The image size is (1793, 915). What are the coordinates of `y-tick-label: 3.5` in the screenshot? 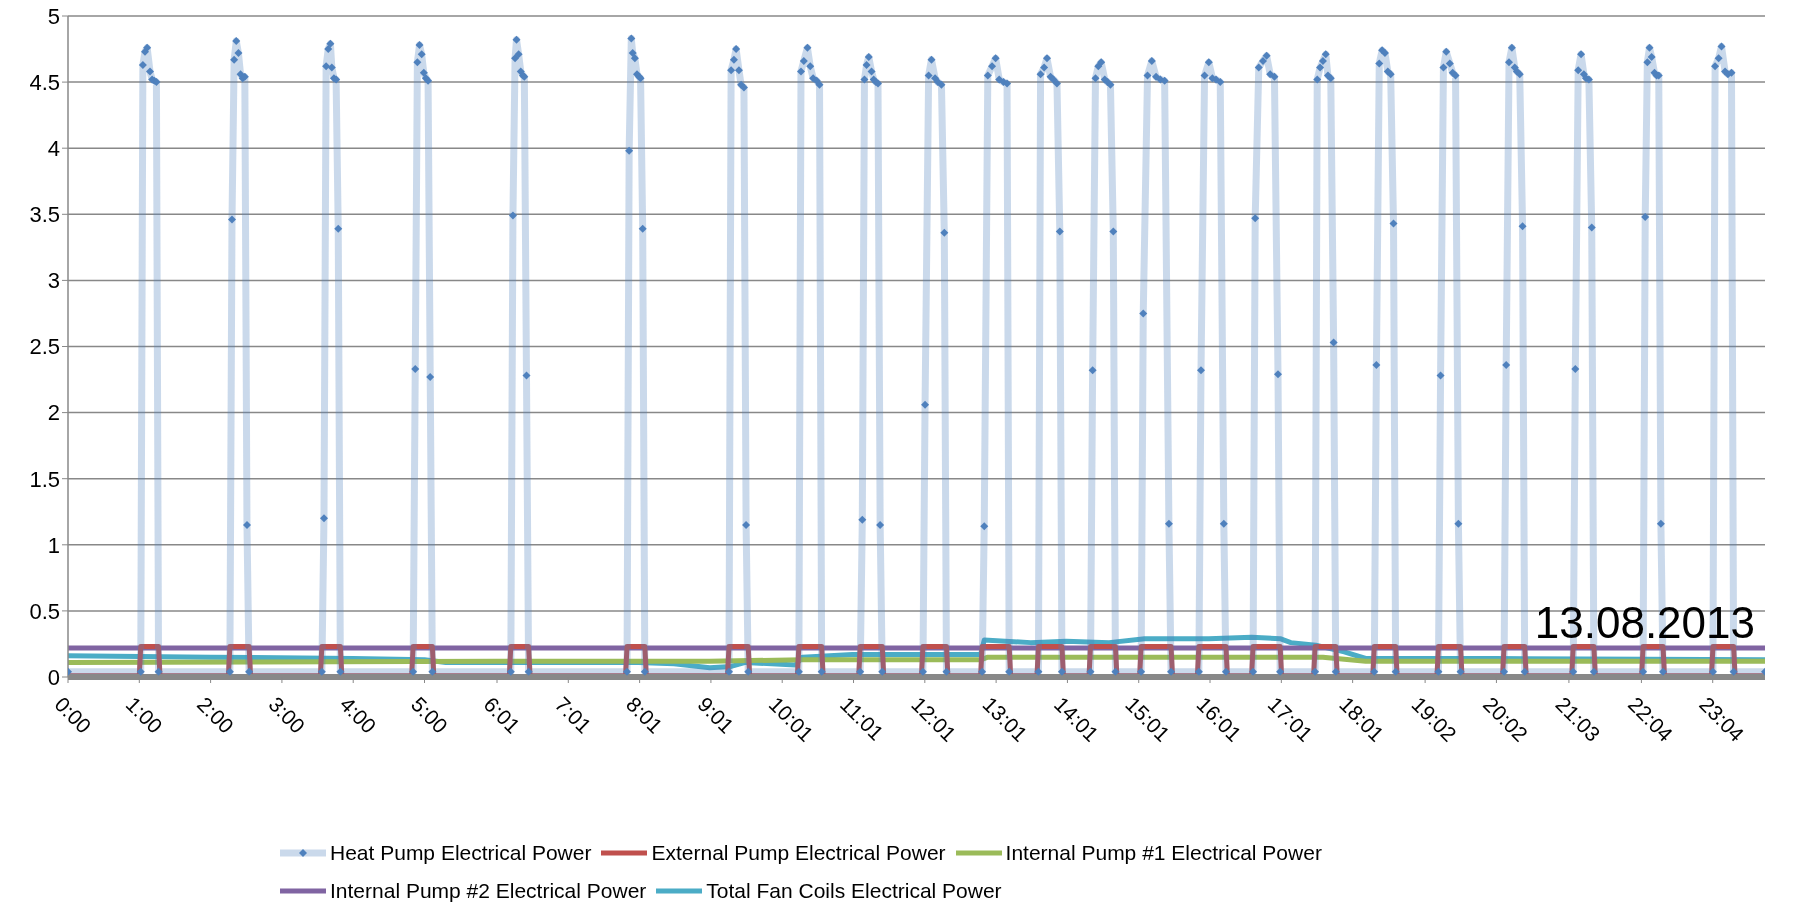 It's located at (44, 215).